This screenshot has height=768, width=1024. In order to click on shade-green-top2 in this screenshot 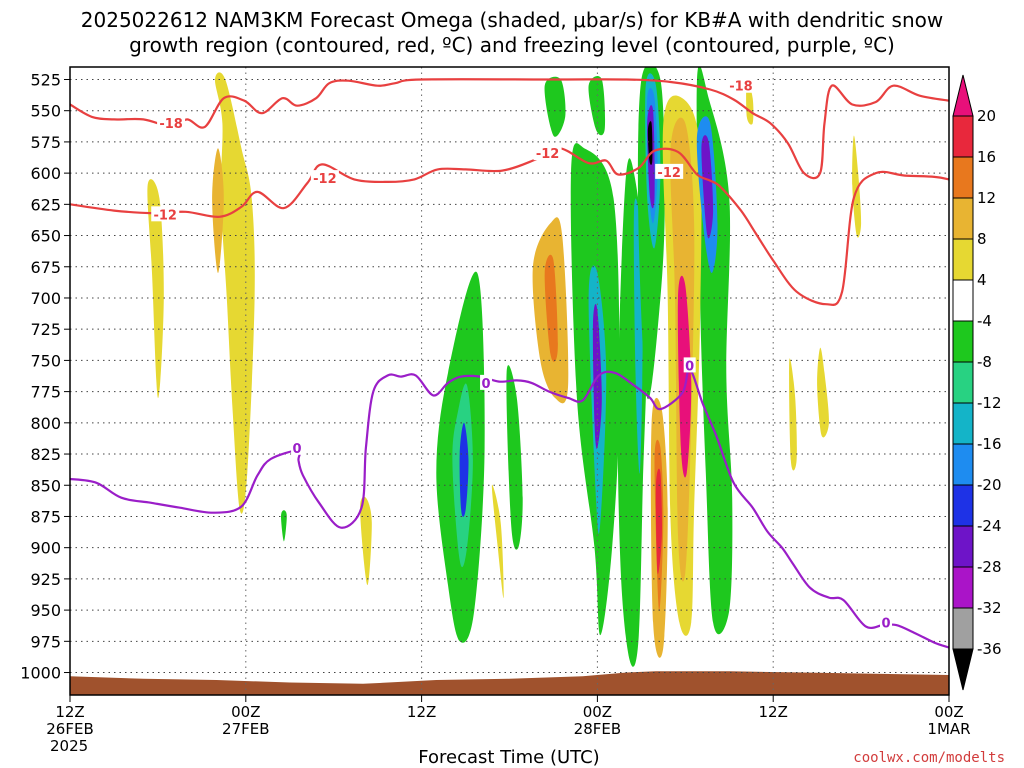, I will do `click(597, 106)`.